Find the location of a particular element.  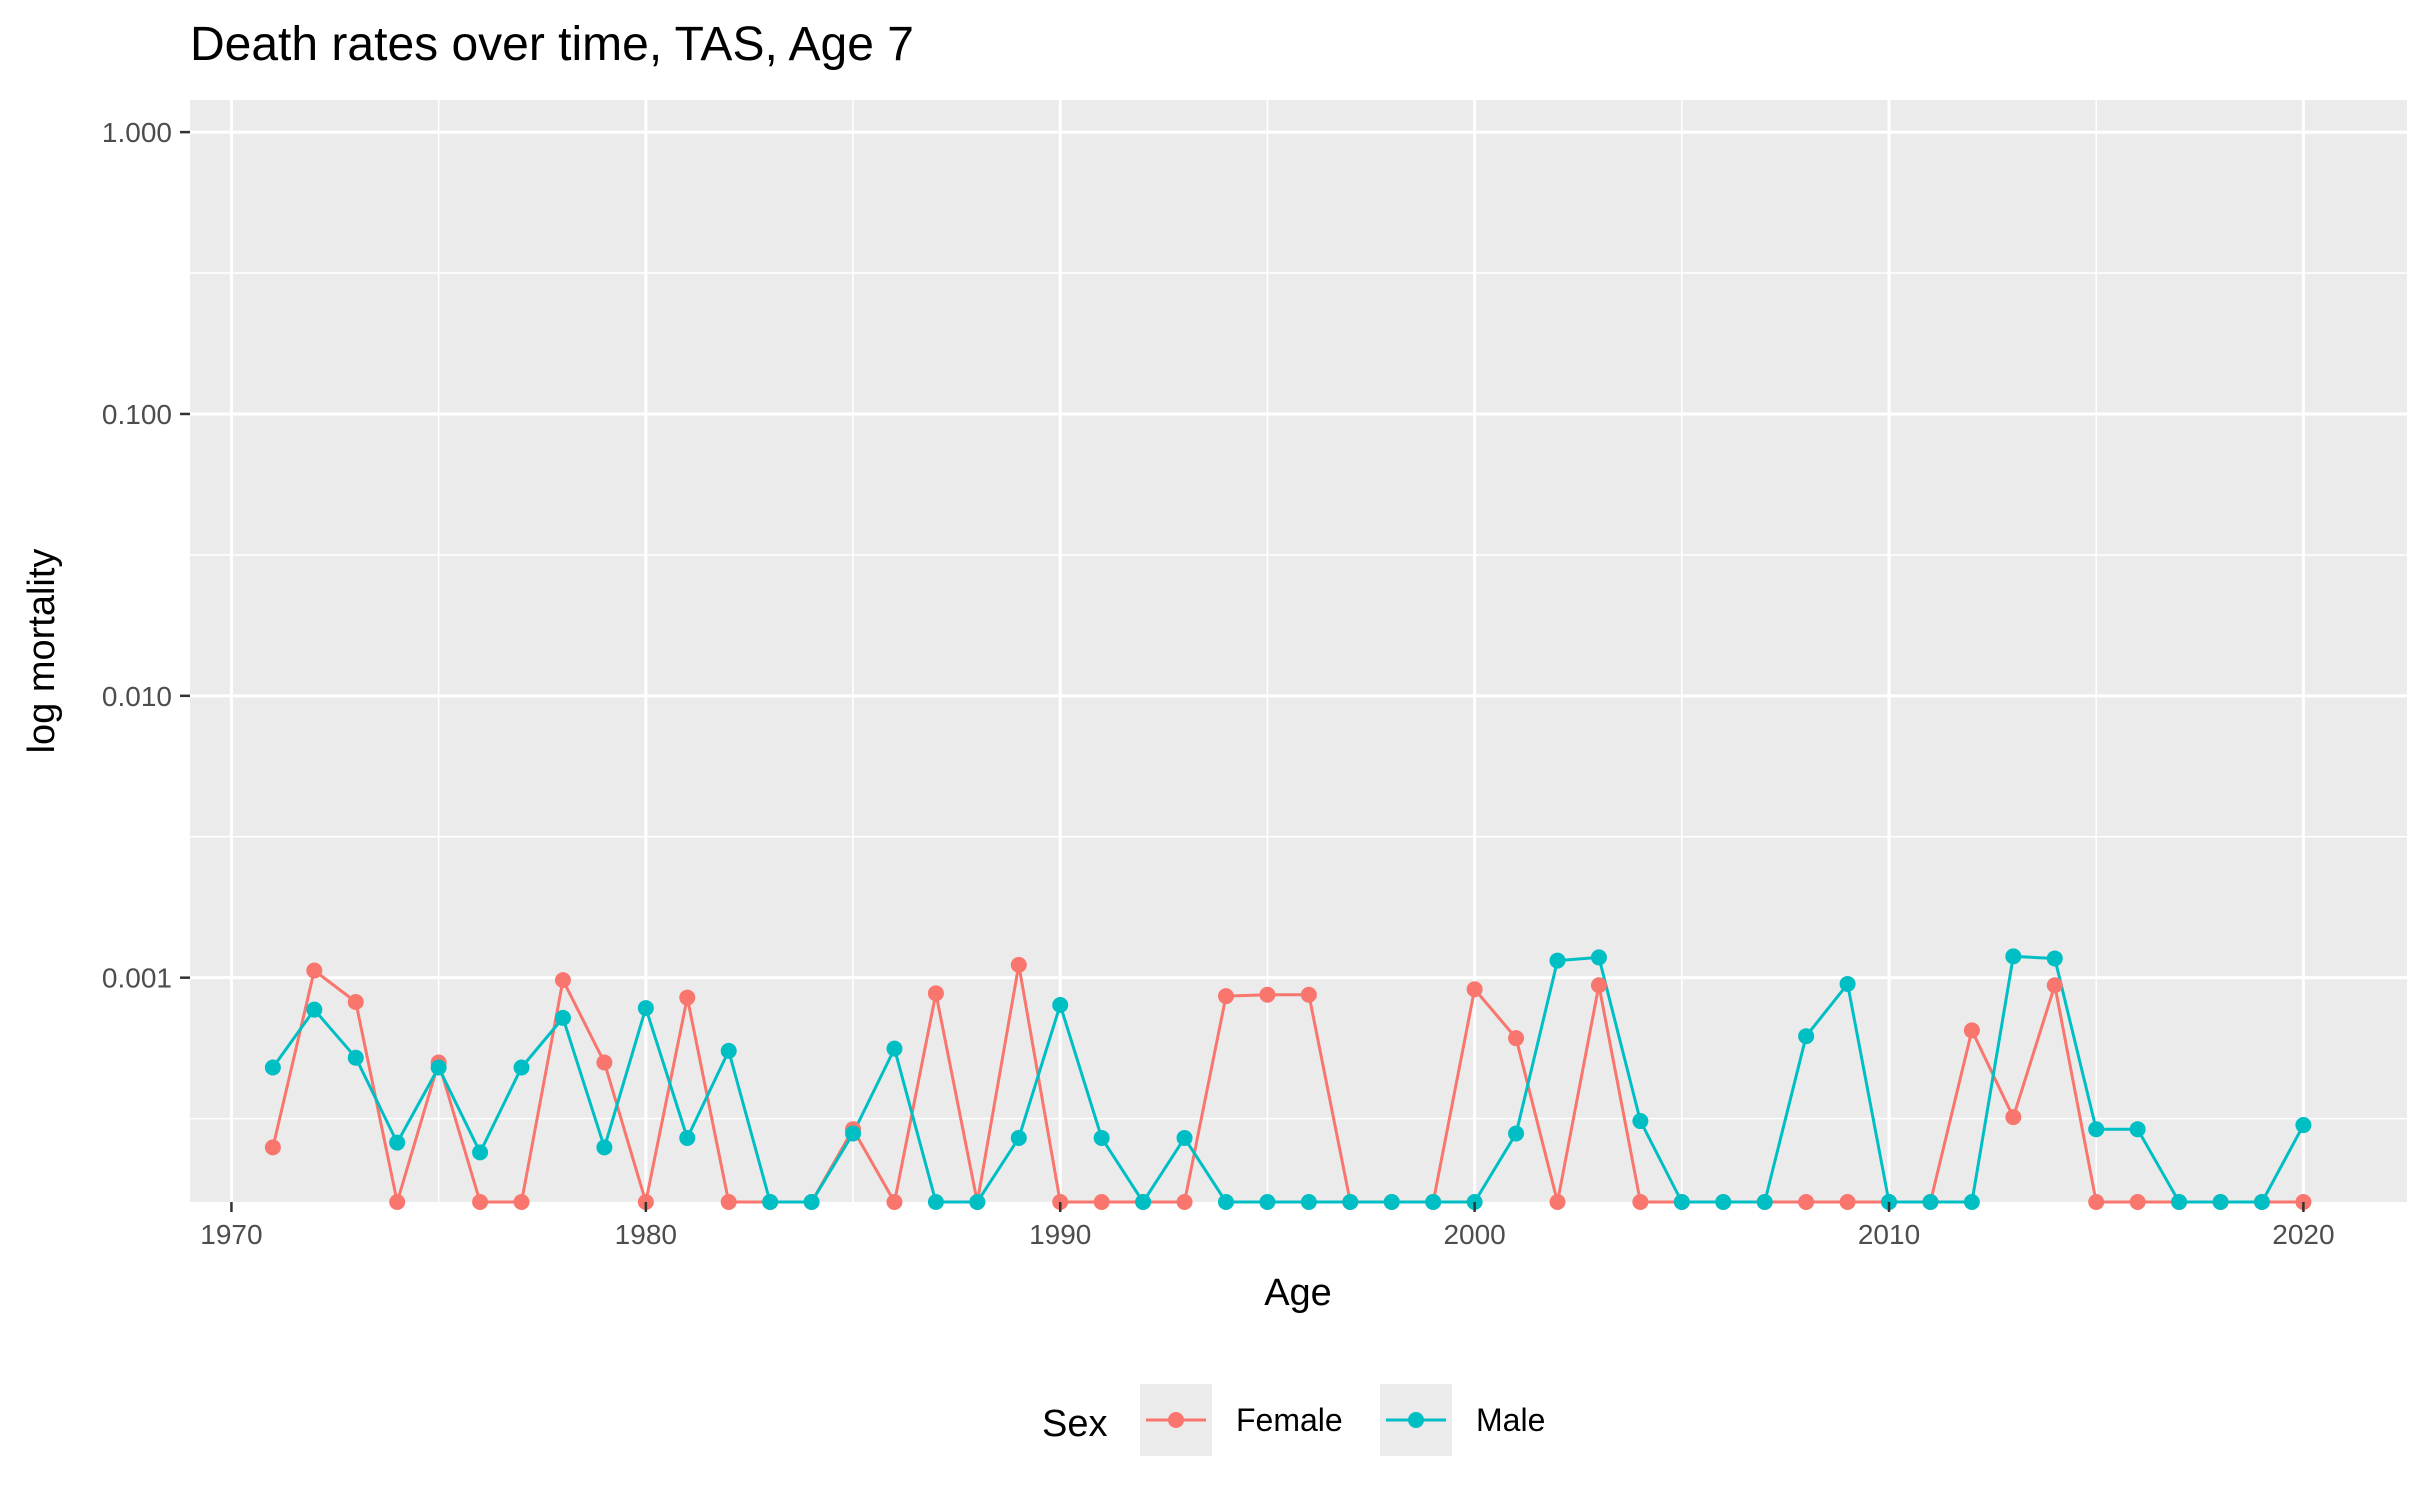

chart-title: Death rates over time, TAS, Age 7 is located at coordinates (552, 44).